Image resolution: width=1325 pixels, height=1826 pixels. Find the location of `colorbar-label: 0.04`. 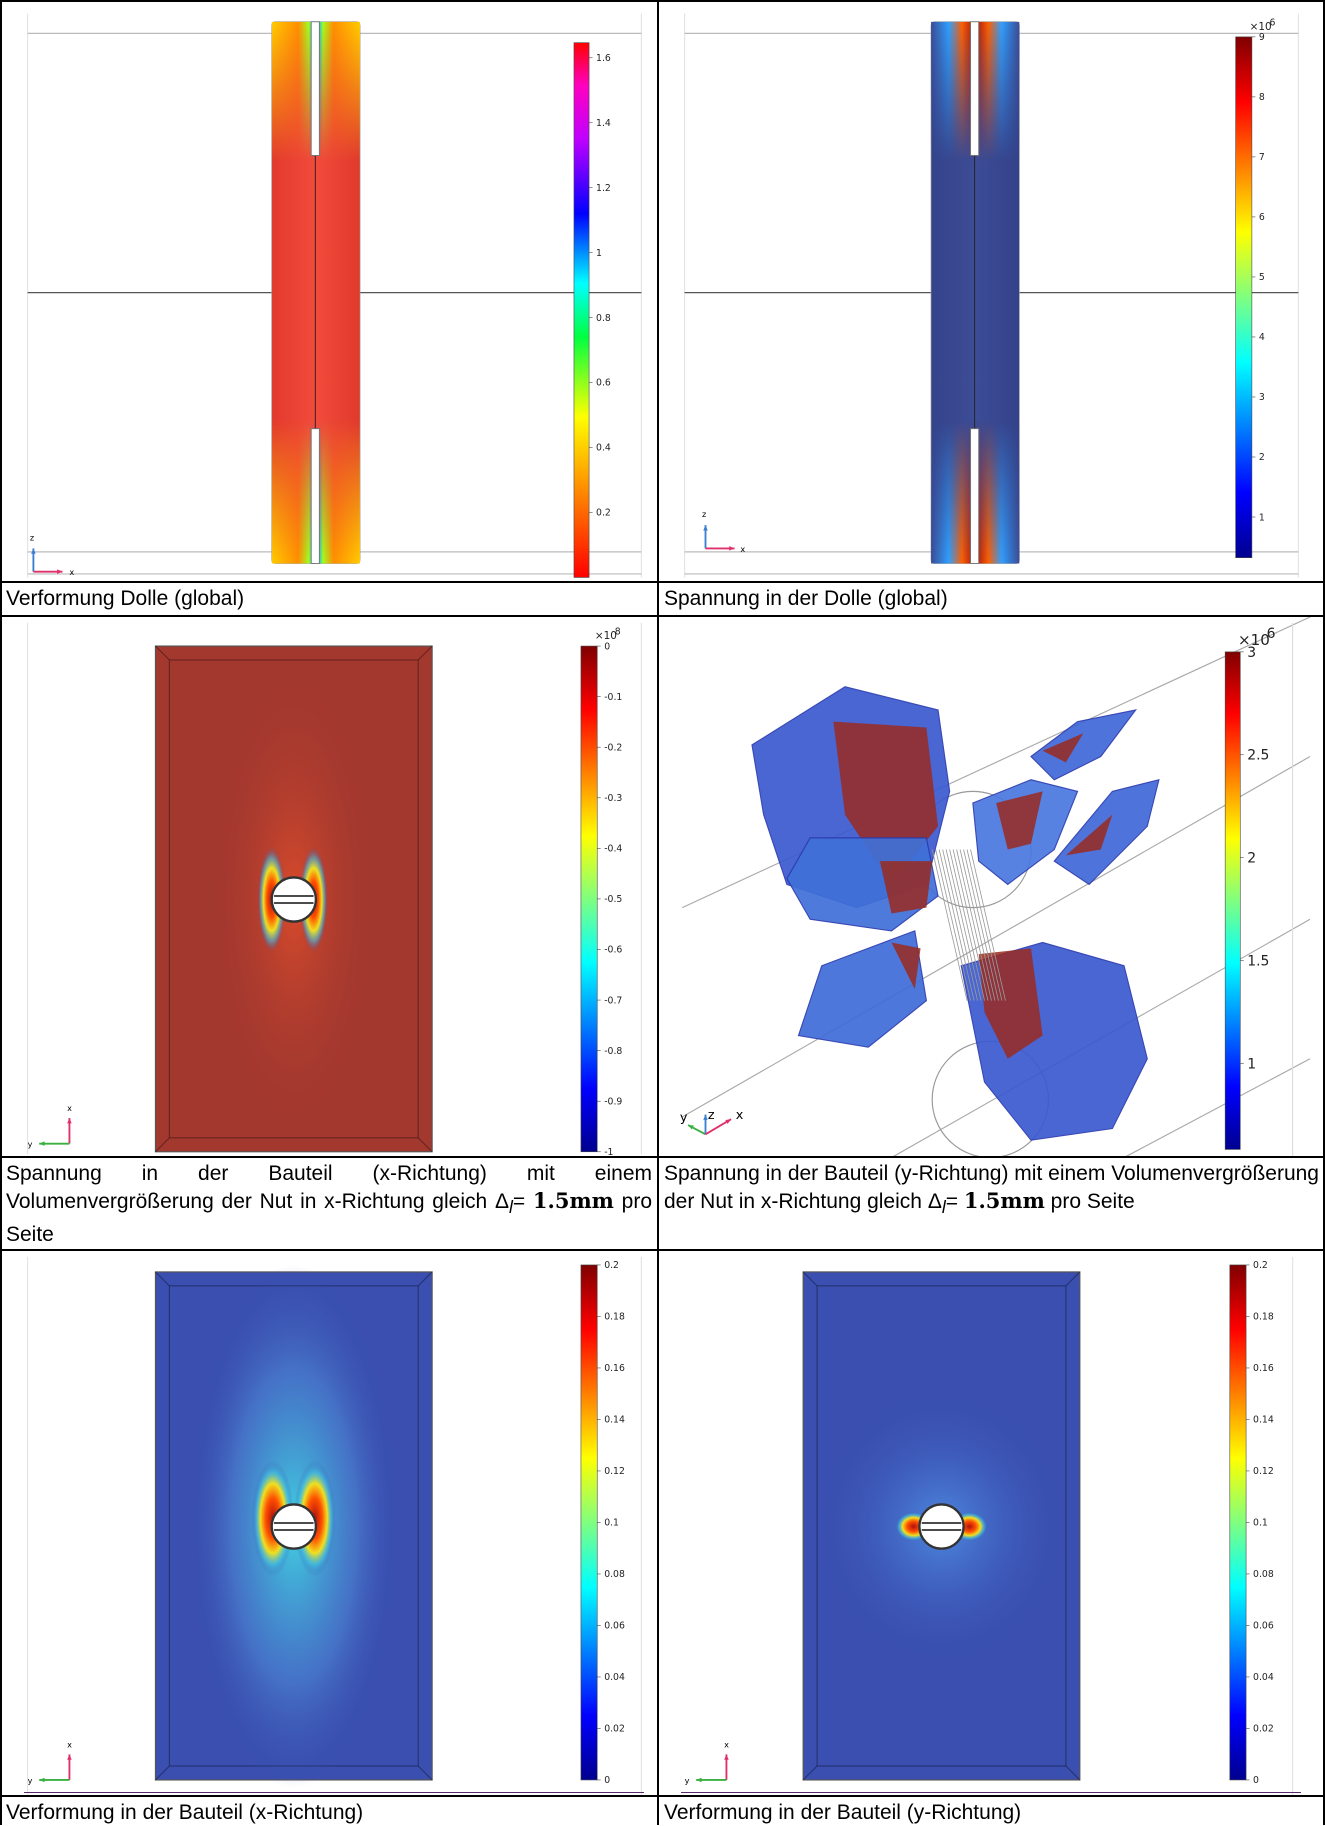

colorbar-label: 0.04 is located at coordinates (614, 1677).